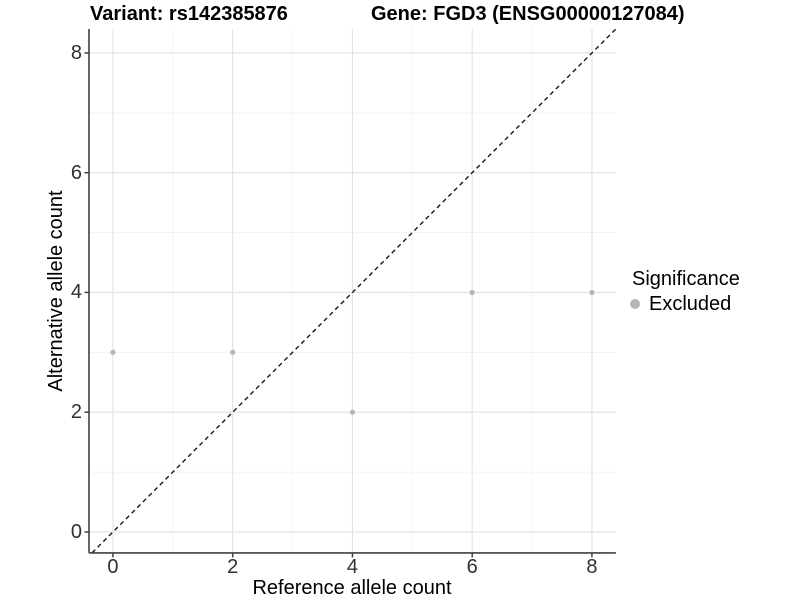 The width and height of the screenshot is (800, 600). Describe the element at coordinates (685, 291) in the screenshot. I see `legend: Significance Excluded` at that location.